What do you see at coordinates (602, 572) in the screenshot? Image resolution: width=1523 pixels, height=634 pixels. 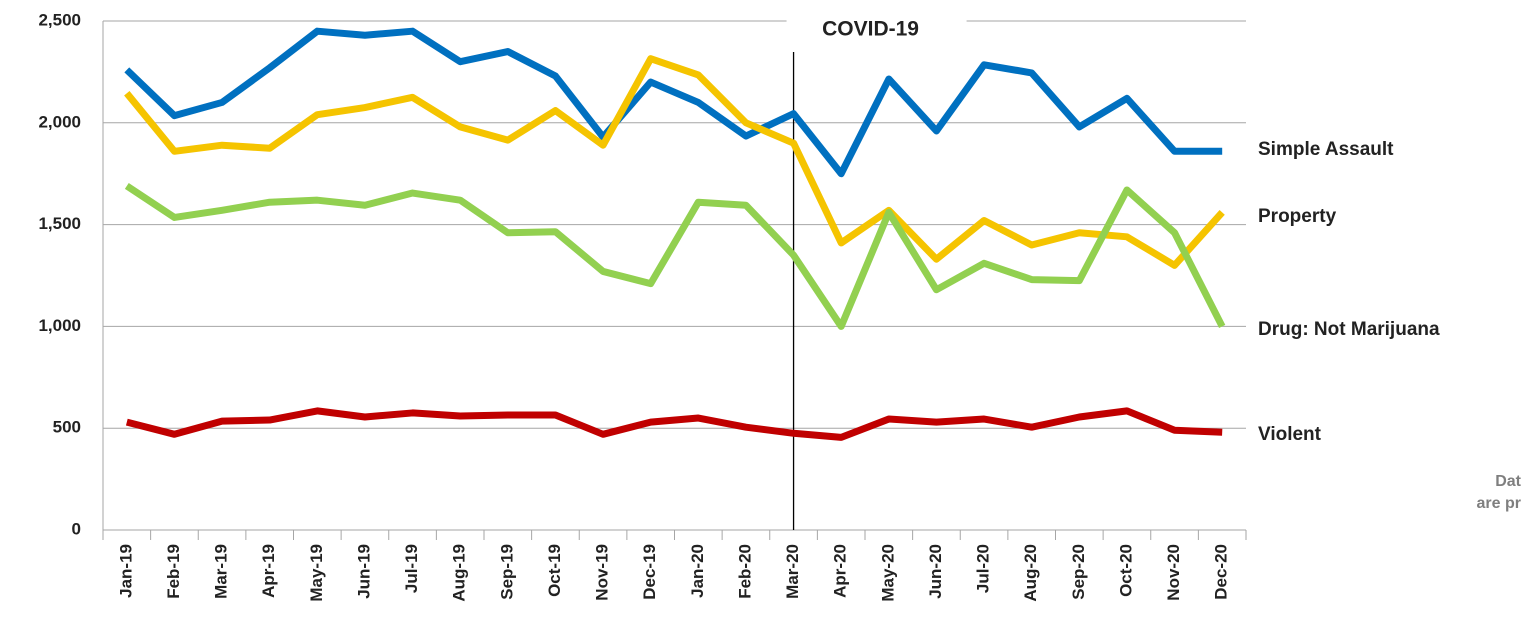 I see `x-tick-label: Nov-19` at bounding box center [602, 572].